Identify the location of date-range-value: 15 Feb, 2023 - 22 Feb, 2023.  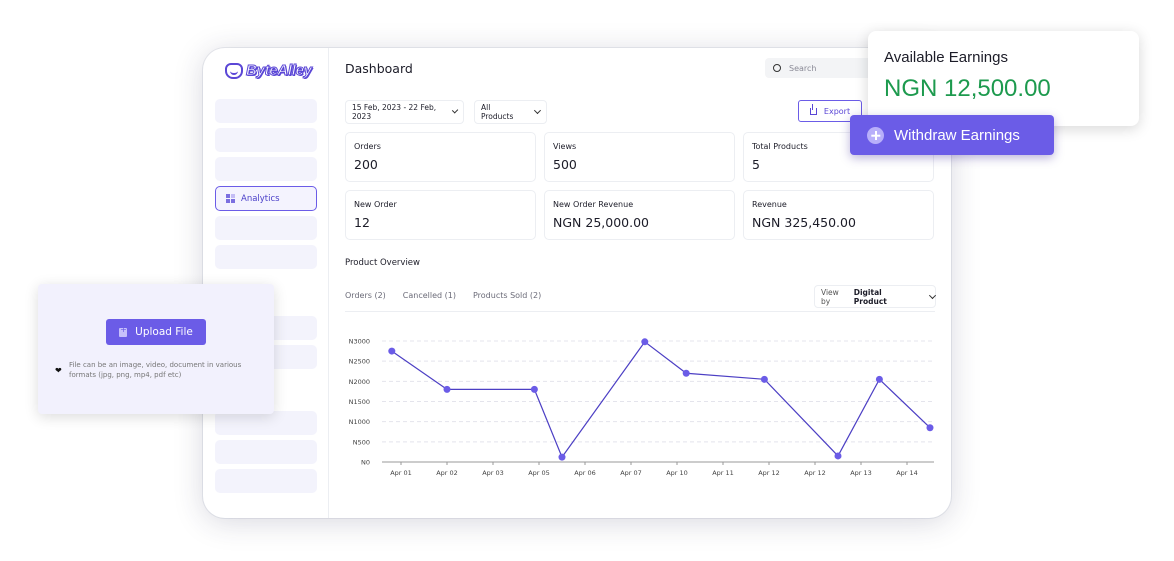
(394, 112).